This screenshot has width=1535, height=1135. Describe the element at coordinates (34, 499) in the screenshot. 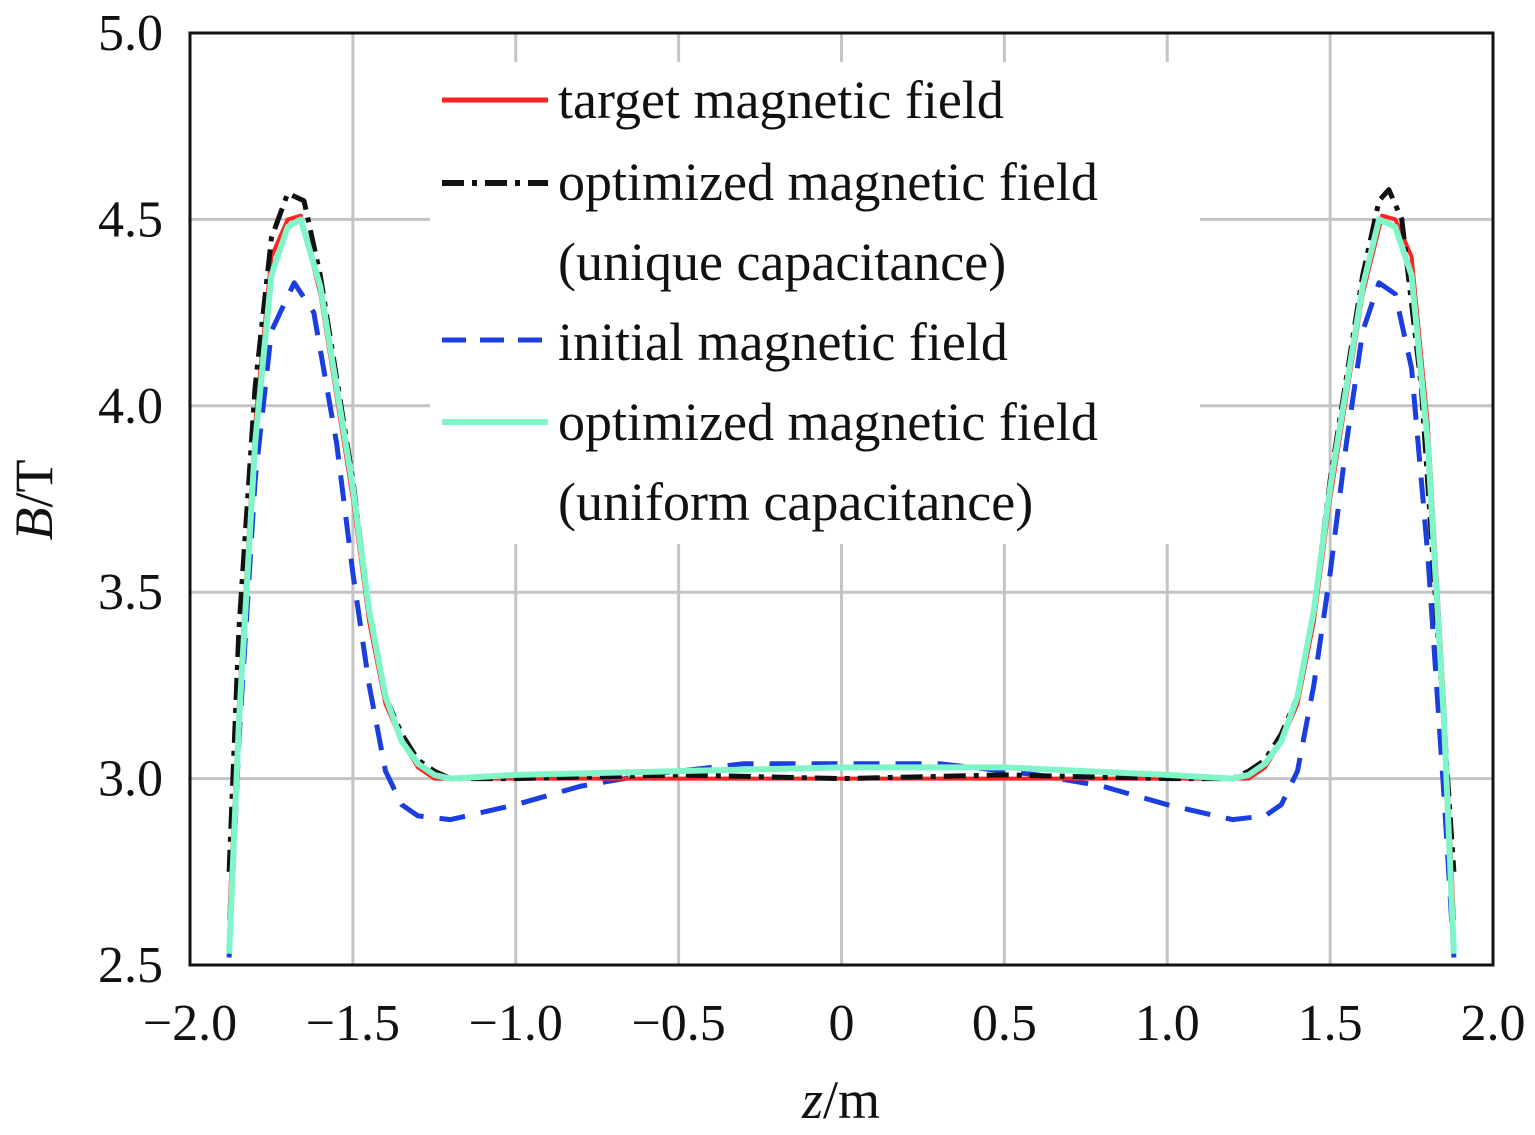

I see `y-axis-label: B/T` at that location.